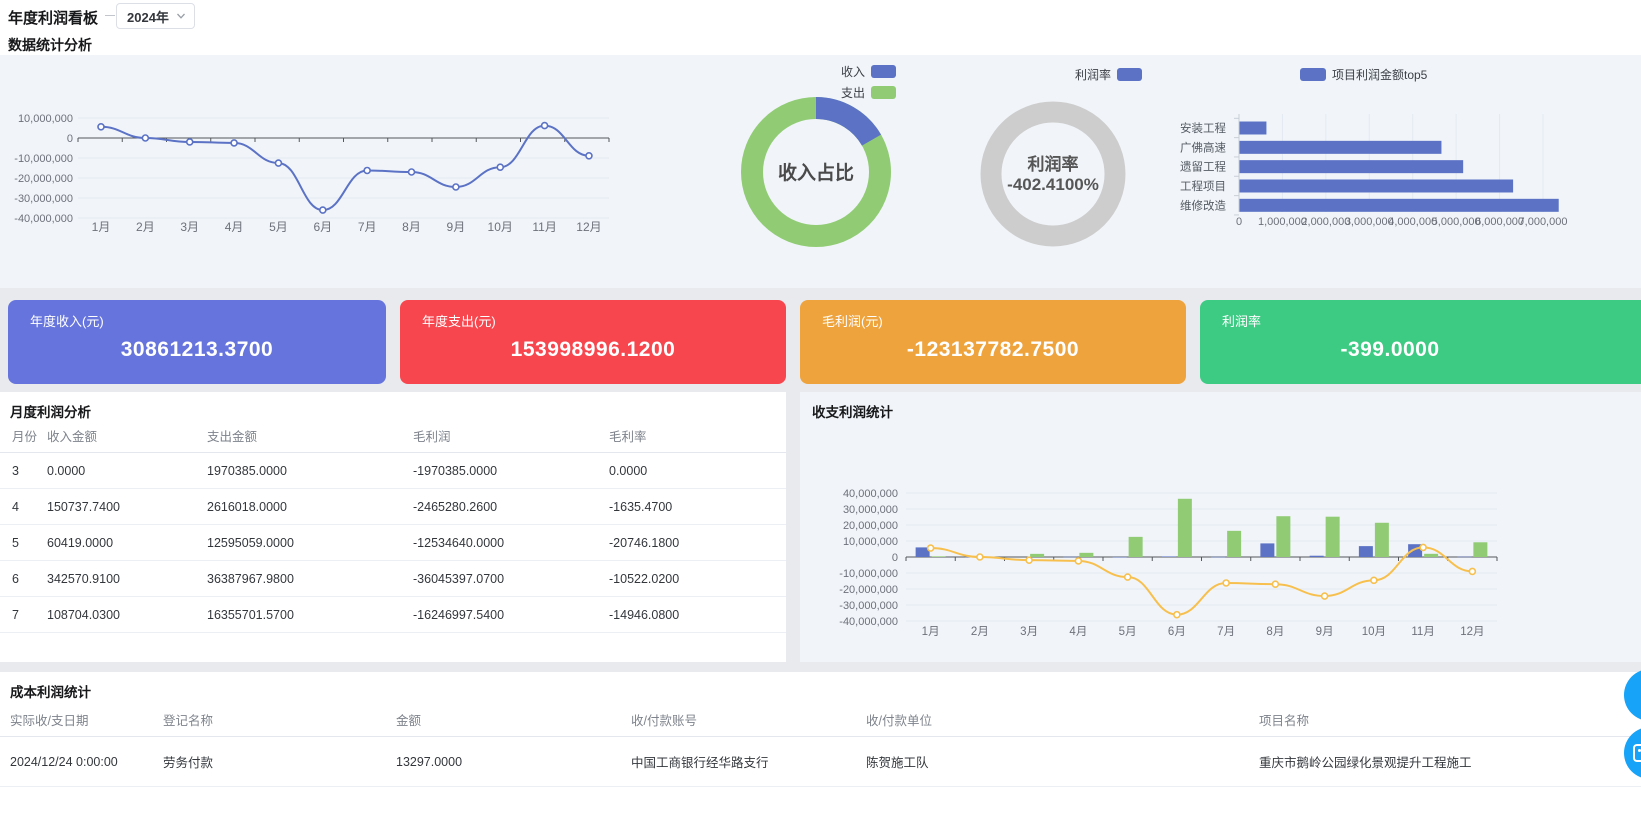 This screenshot has height=821, width=1641. Describe the element at coordinates (1203, 128) in the screenshot. I see `svg-text: 安装工程` at that location.